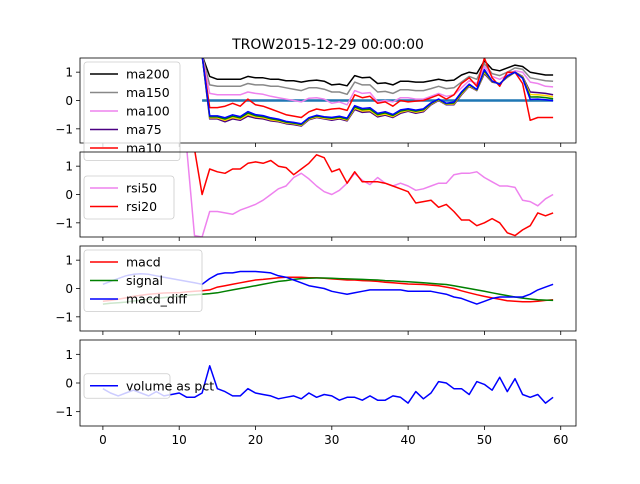  Describe the element at coordinates (103, 440) in the screenshot. I see `x-tick-label: 0` at that location.